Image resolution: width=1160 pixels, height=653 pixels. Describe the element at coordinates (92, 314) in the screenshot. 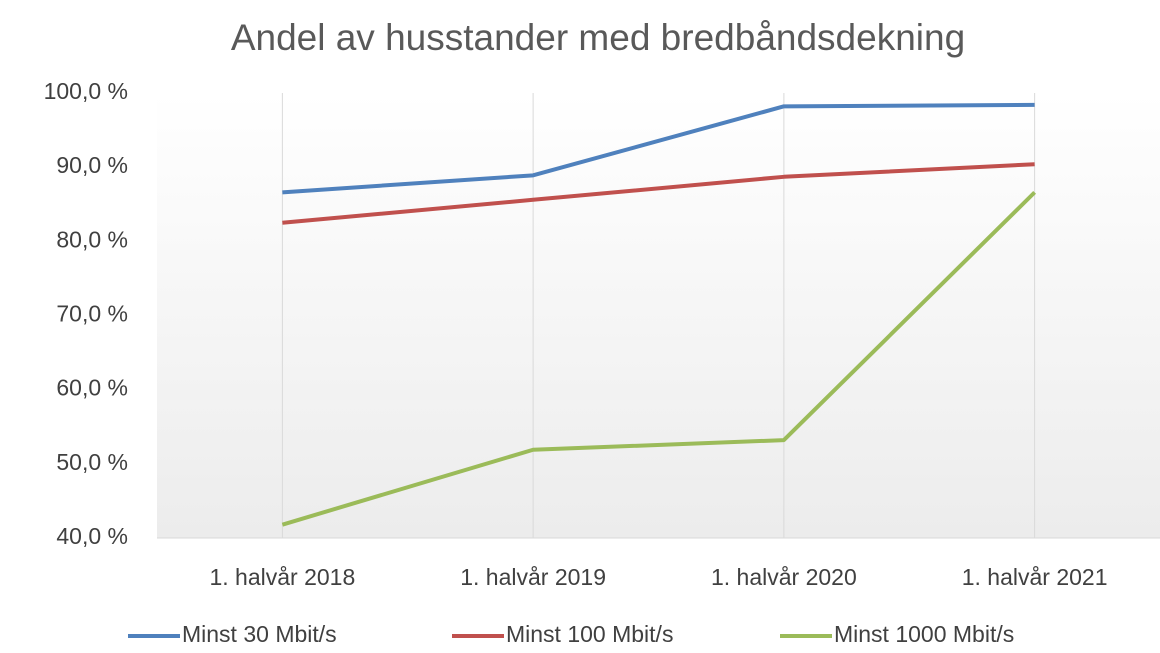

I see `y-tick-label: 70,0 %` at that location.